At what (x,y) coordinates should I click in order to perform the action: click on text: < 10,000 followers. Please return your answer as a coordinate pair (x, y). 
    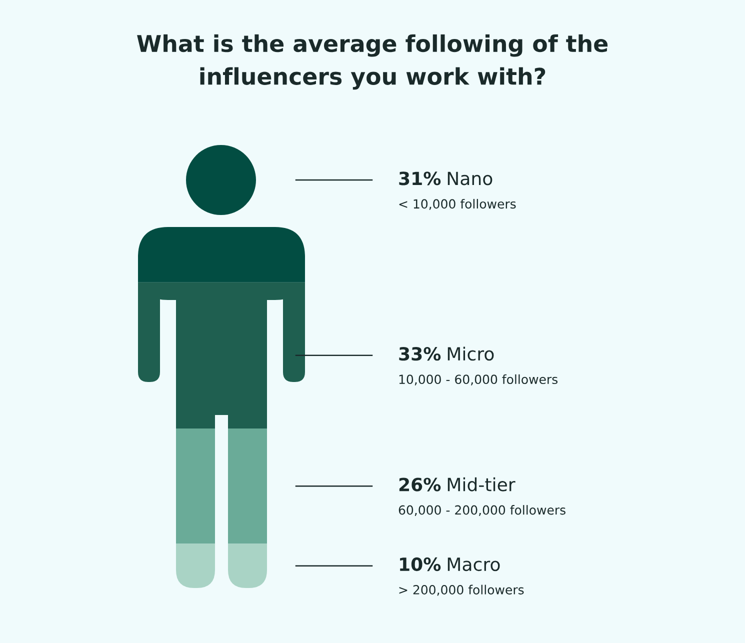
    Looking at the image, I should click on (457, 204).